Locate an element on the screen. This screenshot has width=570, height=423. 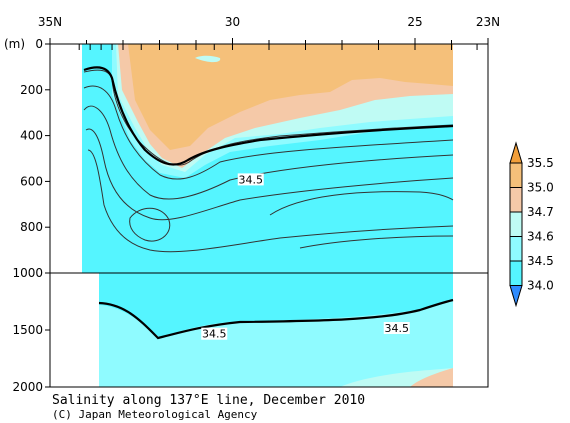
colorbar-bottom-triangle is located at coordinates (516, 296).